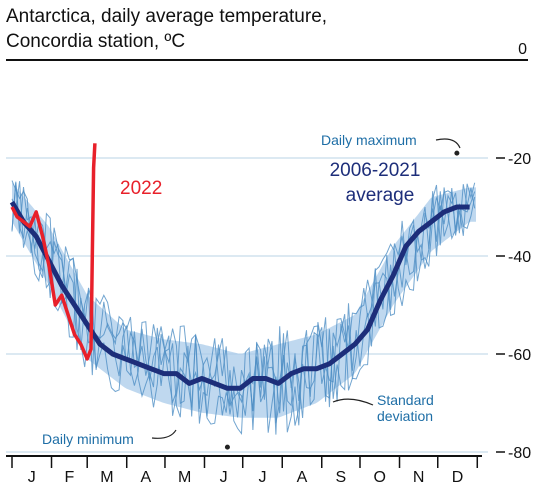  What do you see at coordinates (405, 400) in the screenshot?
I see `annotation-std-line-1: Standard` at bounding box center [405, 400].